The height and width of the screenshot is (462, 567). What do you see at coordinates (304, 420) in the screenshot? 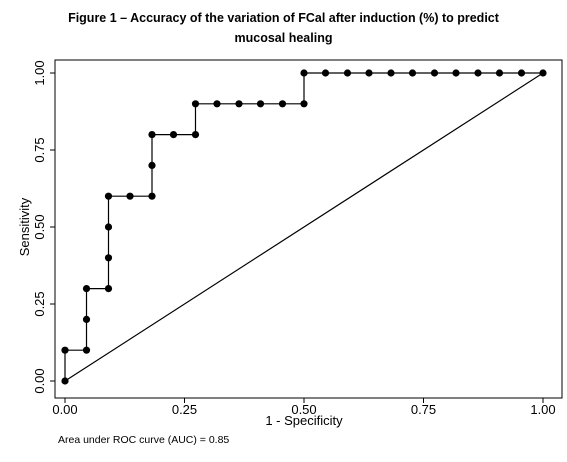
I see `x-axis-label: 1 - Specificity` at bounding box center [304, 420].